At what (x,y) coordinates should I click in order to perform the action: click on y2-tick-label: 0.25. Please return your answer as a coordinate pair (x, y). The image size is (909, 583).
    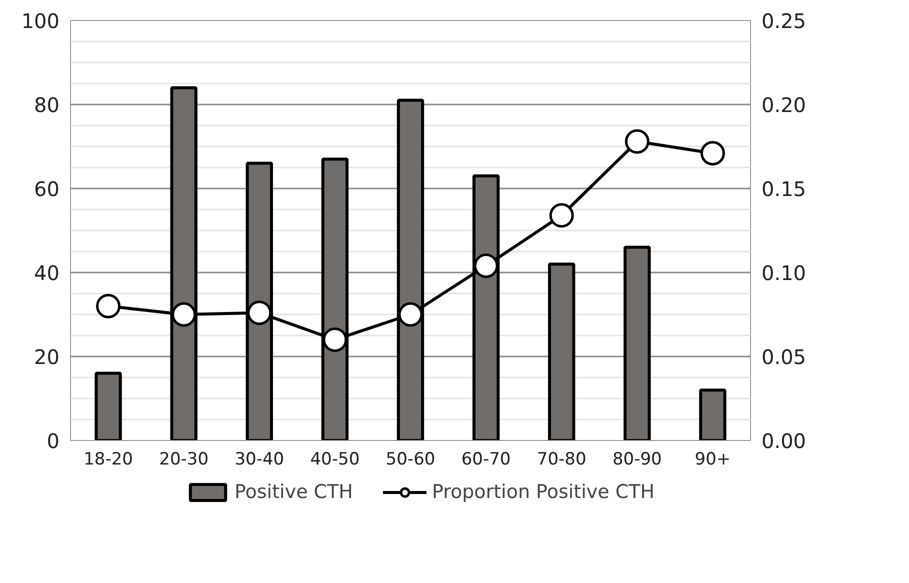
    Looking at the image, I should click on (784, 21).